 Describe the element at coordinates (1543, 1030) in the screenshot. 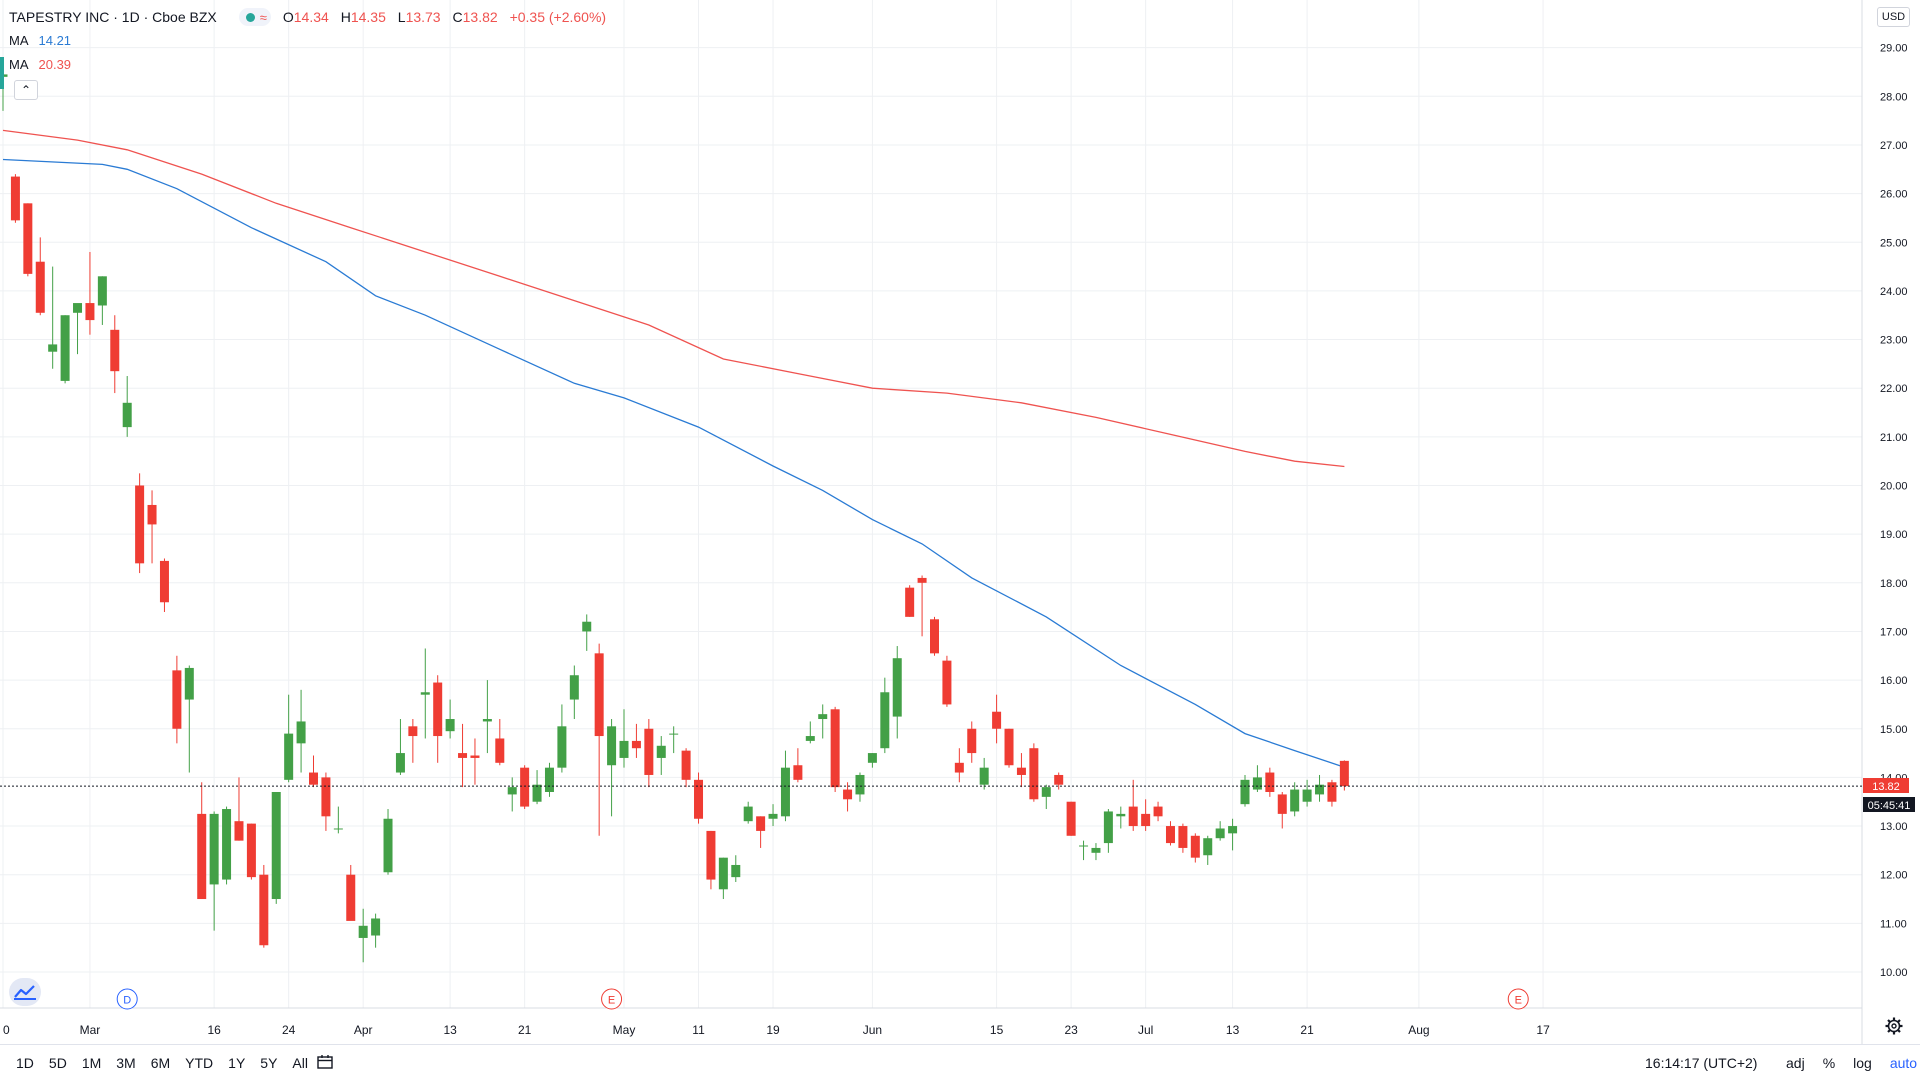

I see `time-tick-label: 17` at that location.